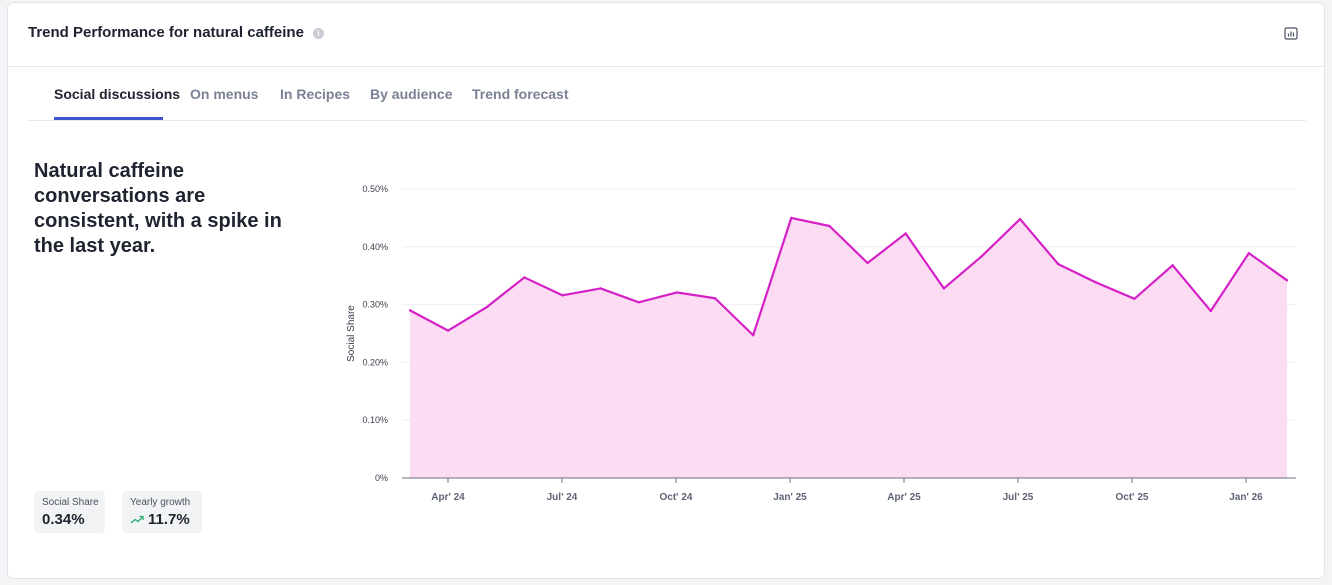  What do you see at coordinates (351, 333) in the screenshot?
I see `y-axis-label: Social Share` at bounding box center [351, 333].